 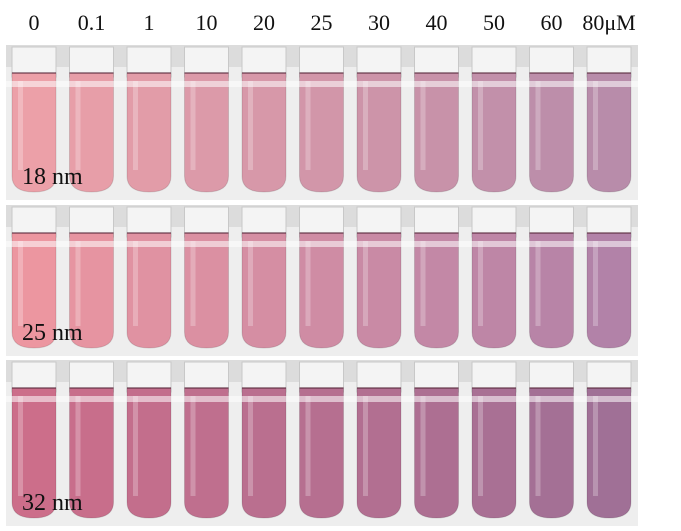 What do you see at coordinates (207, 22) in the screenshot?
I see `concentration-label: 10` at bounding box center [207, 22].